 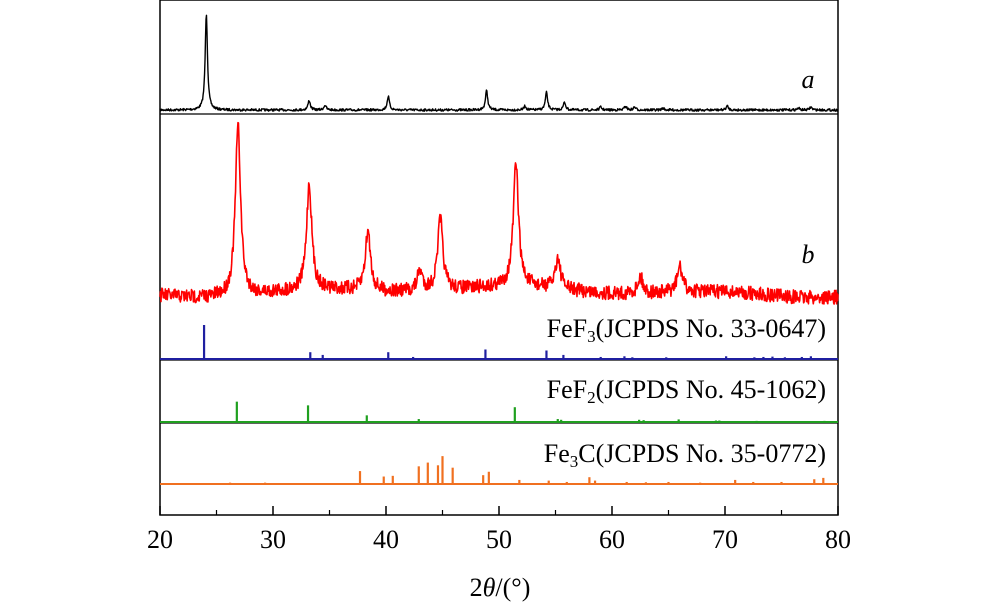 I want to click on reference-pattern-3: Fe3C(JCPDS No. 35-0772), so click(x=499, y=462).